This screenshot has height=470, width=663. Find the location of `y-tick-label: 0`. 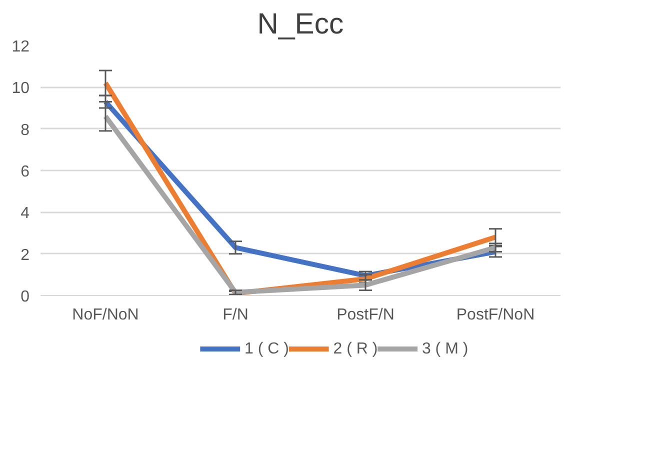

y-tick-label: 0 is located at coordinates (25, 297).